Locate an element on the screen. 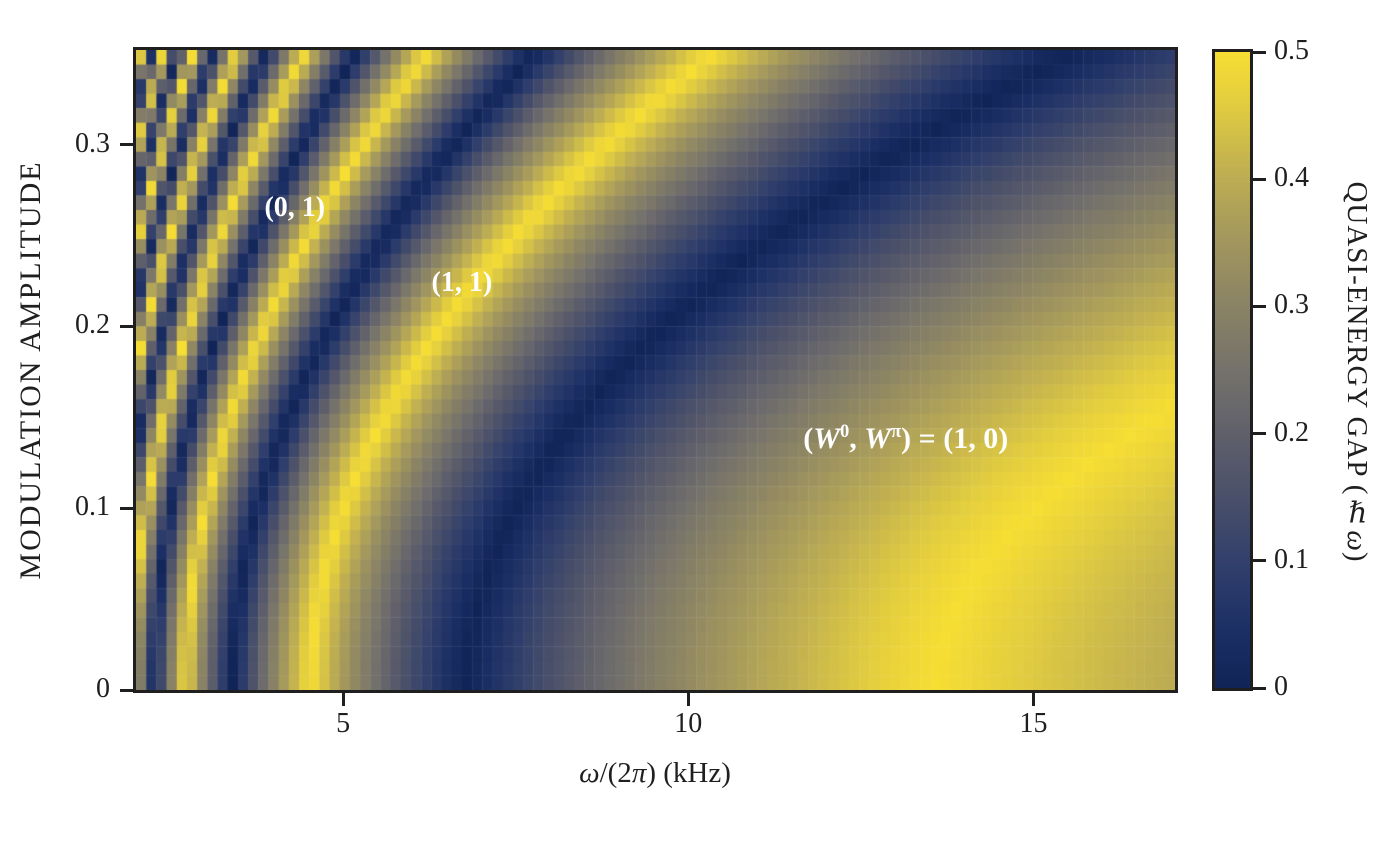  colorbar-tick-label: 0.3 is located at coordinates (1291, 305).